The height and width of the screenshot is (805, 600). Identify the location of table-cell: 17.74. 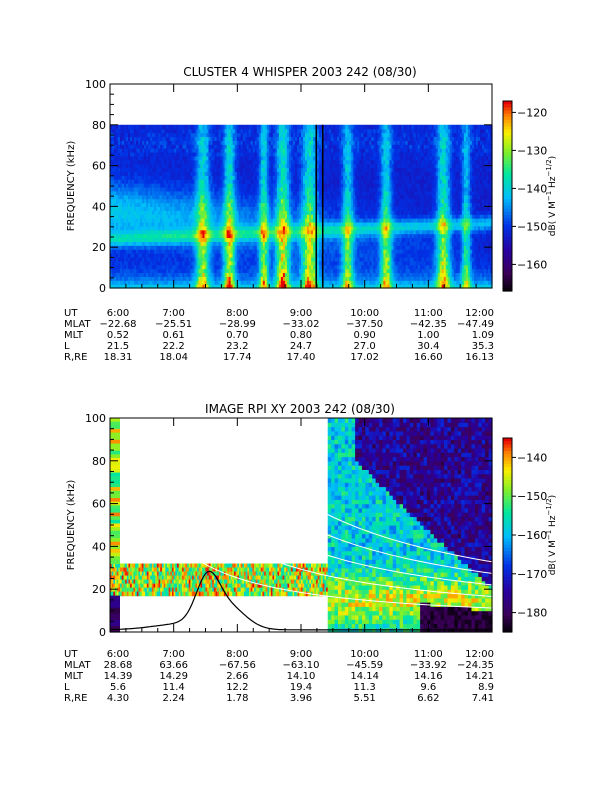
(237, 357).